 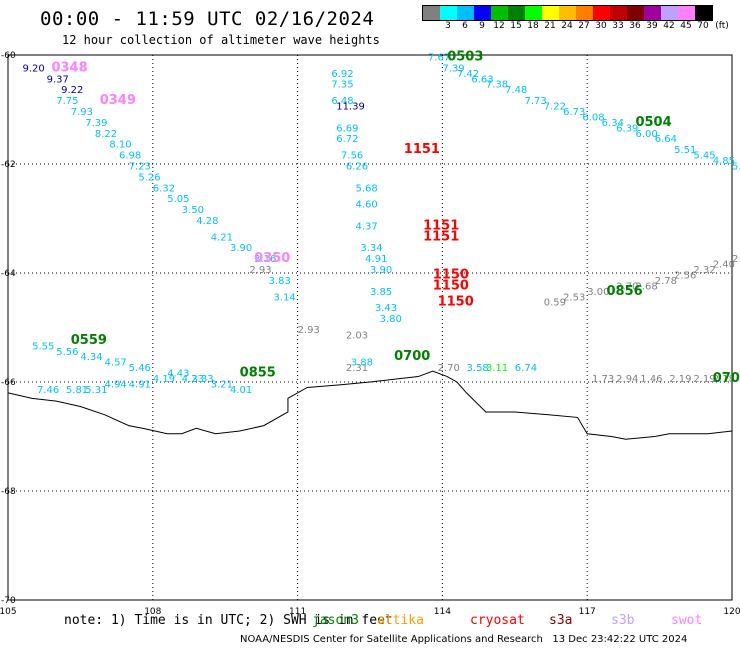 I want to click on pass-time-label: 1151, so click(x=422, y=149).